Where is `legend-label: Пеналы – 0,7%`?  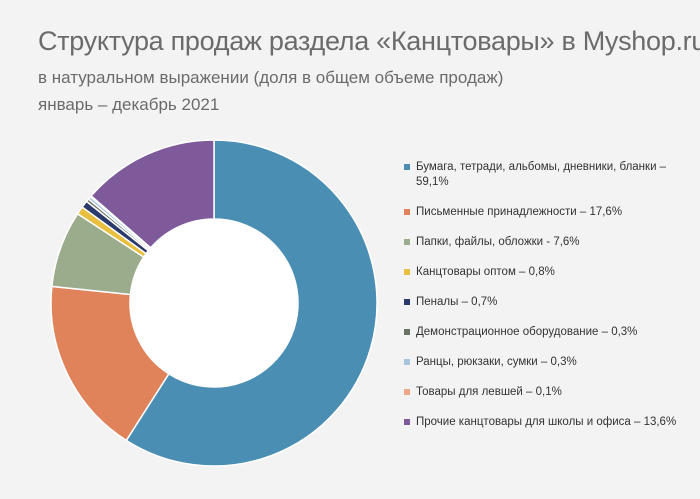
legend-label: Пеналы – 0,7% is located at coordinates (457, 302).